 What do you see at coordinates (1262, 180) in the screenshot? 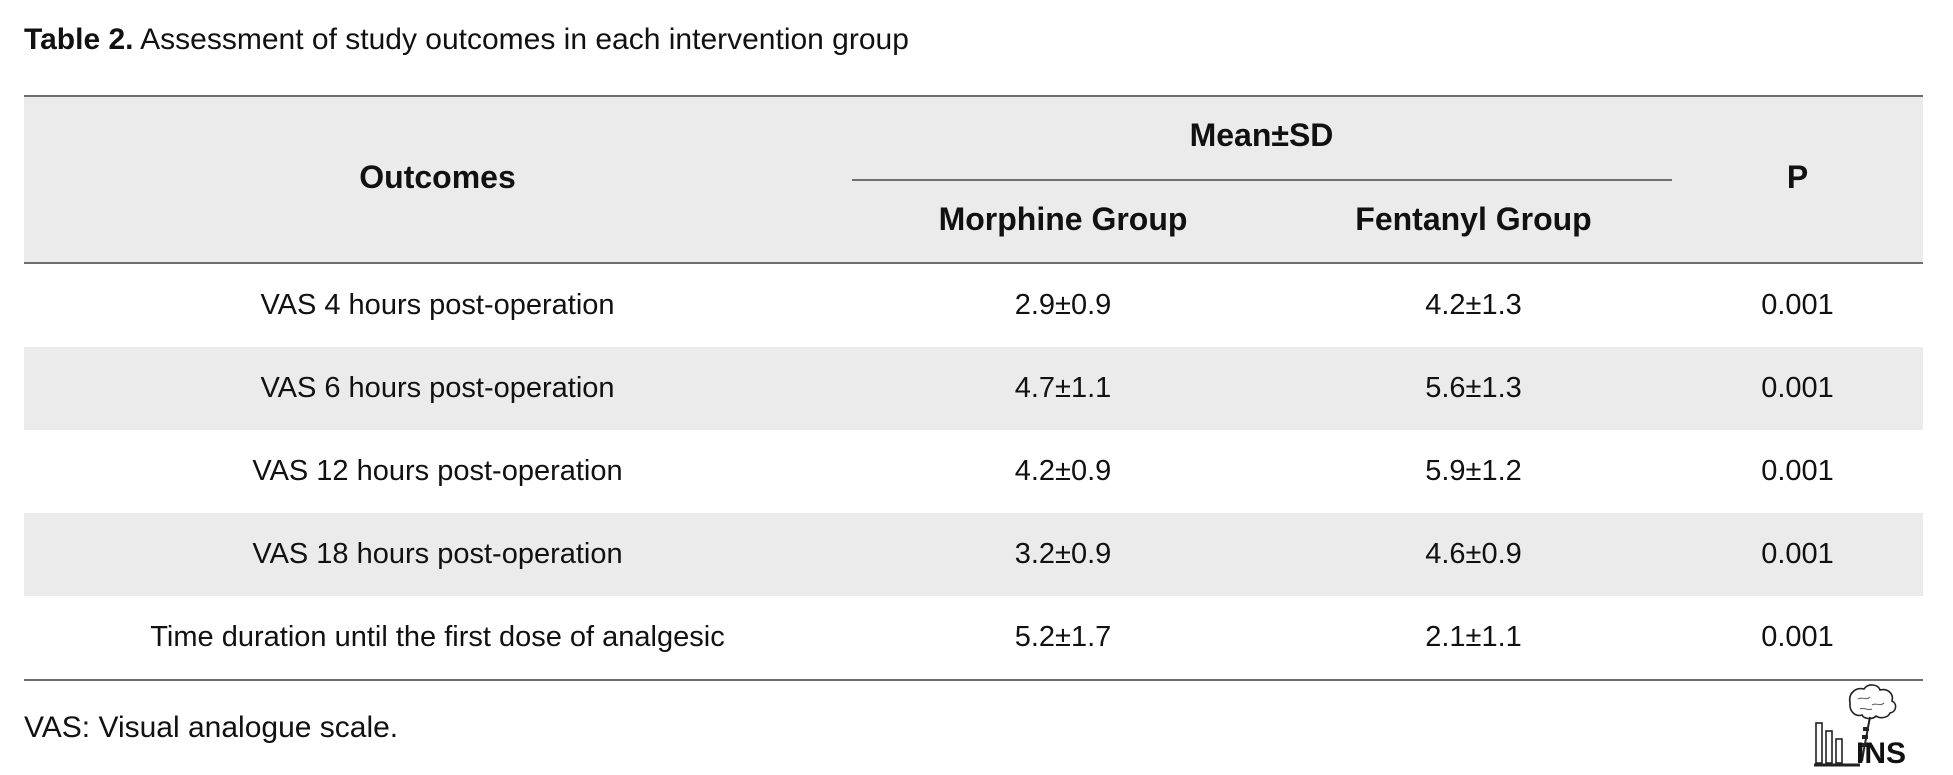
I see `header-group-divider` at bounding box center [1262, 180].